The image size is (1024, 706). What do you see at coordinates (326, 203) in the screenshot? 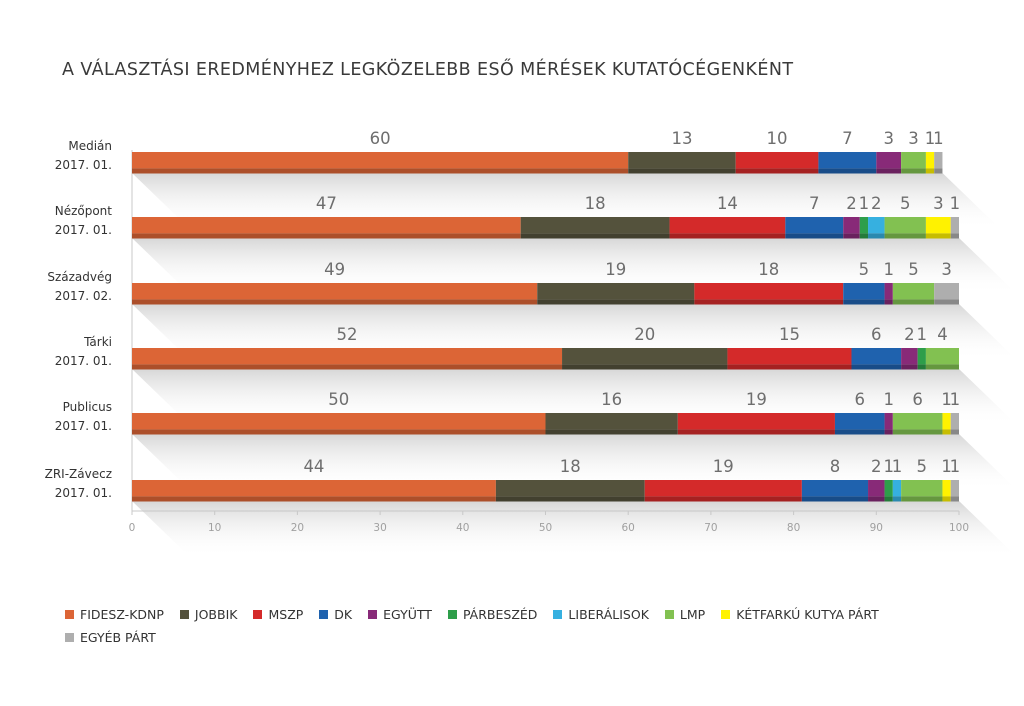
I see `data-label: 47` at bounding box center [326, 203].